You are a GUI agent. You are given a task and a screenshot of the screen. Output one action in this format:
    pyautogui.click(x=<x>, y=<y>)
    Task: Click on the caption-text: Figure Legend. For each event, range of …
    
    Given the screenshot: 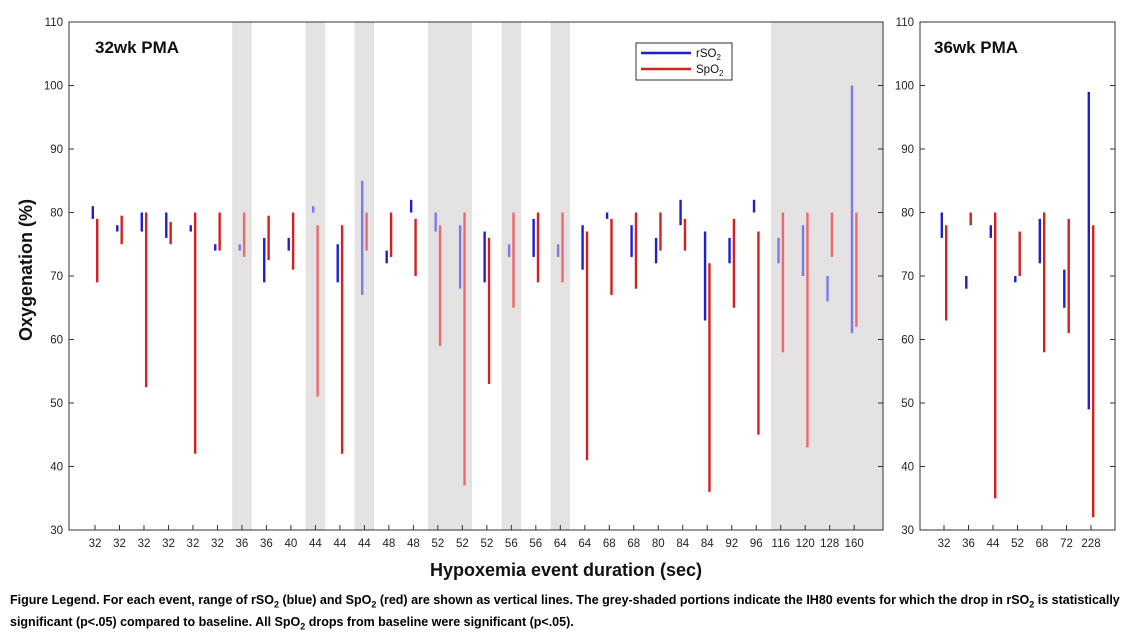 What is the action you would take?
    pyautogui.click(x=142, y=600)
    